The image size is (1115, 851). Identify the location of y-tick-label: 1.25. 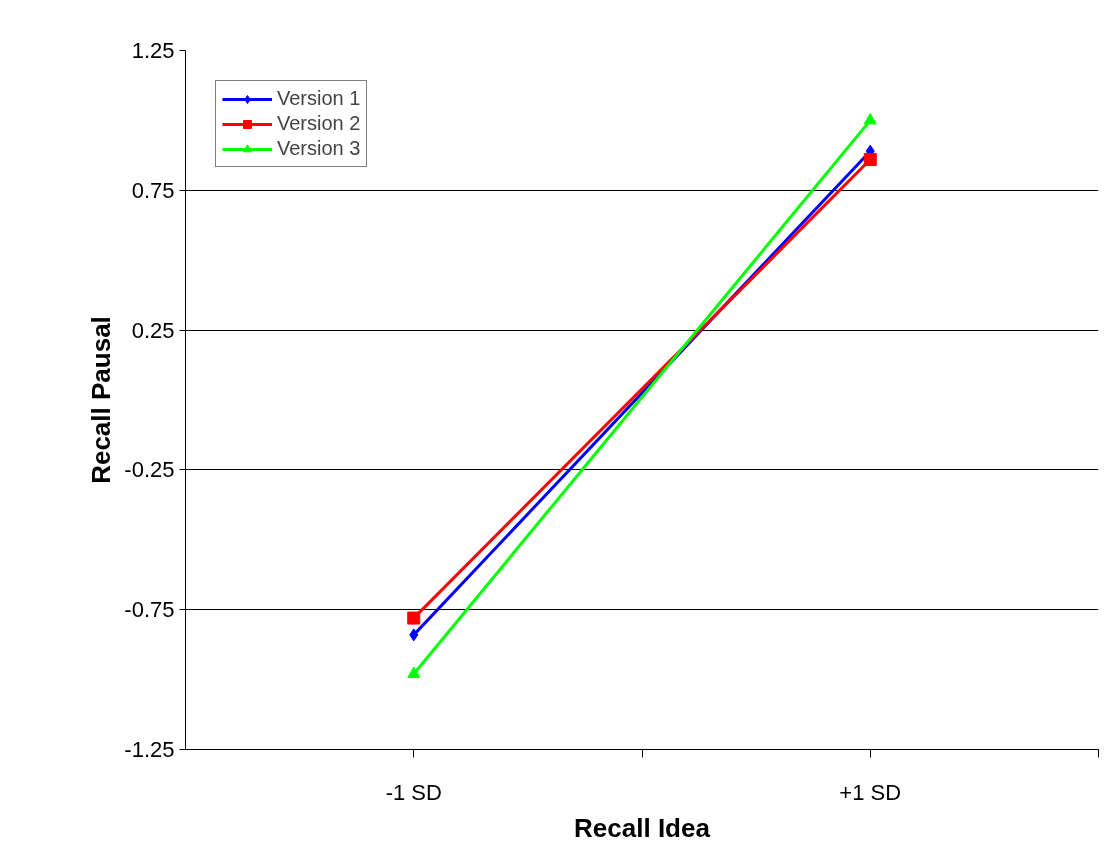
(153, 50).